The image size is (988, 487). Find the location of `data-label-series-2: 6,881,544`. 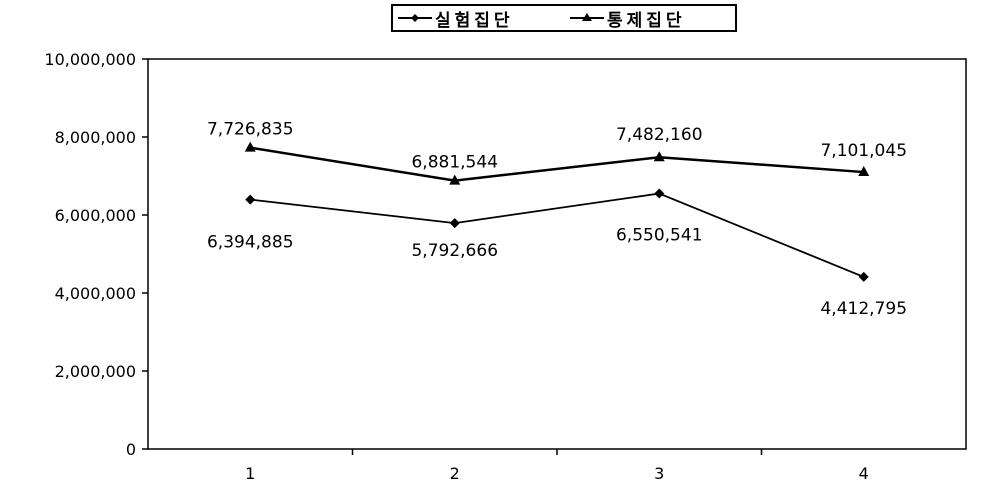

data-label-series-2: 6,881,544 is located at coordinates (454, 163).